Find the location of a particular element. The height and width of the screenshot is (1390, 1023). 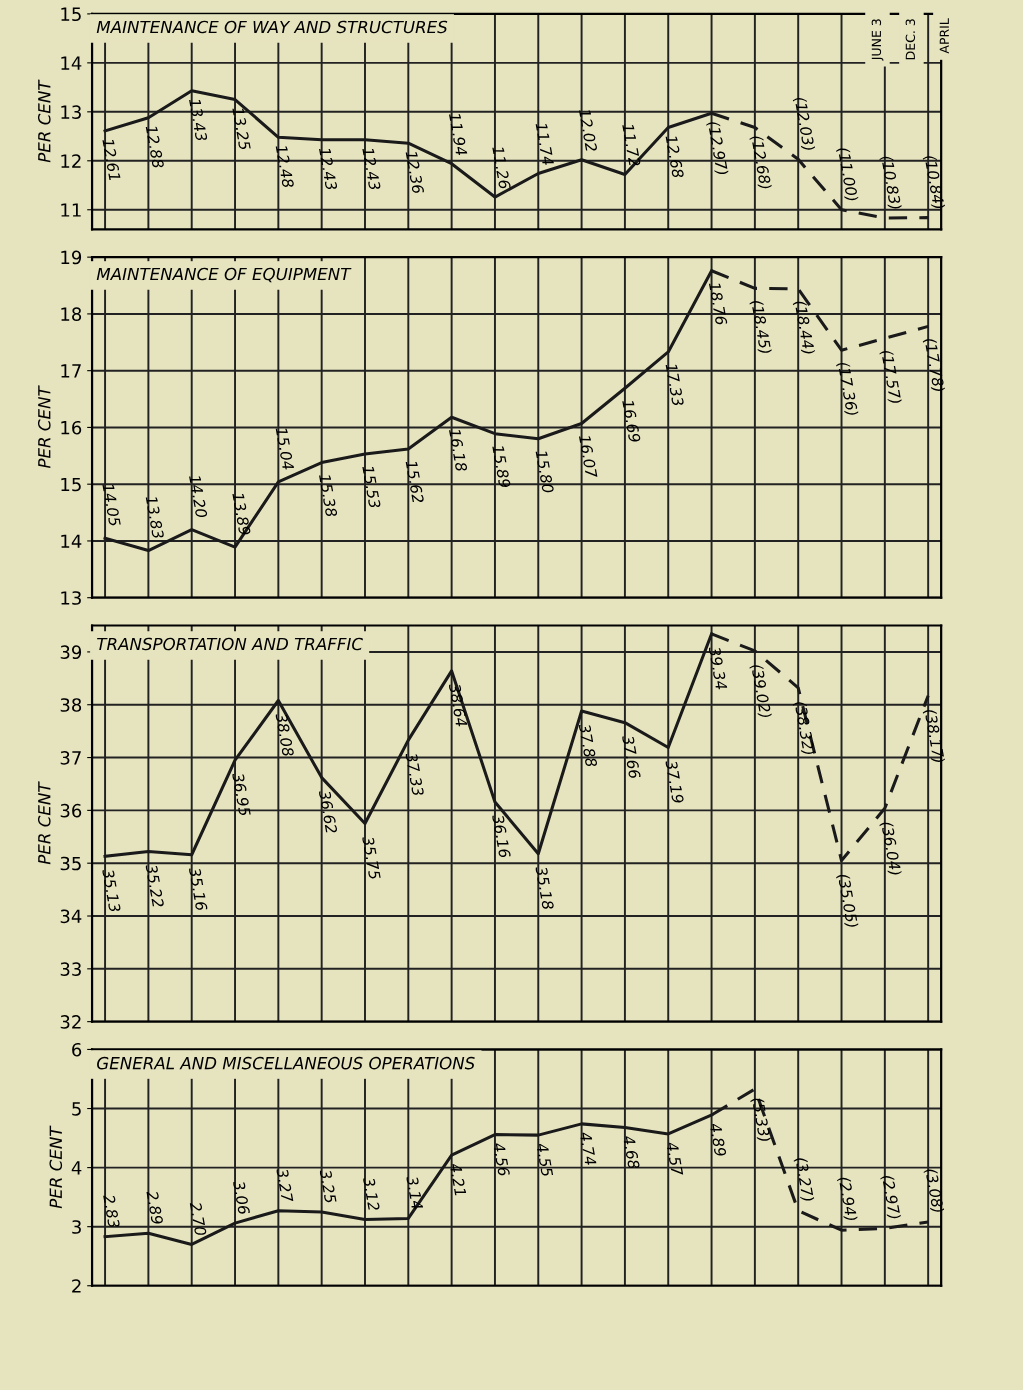

y-tick-label: 17 is located at coordinates (71, 371).